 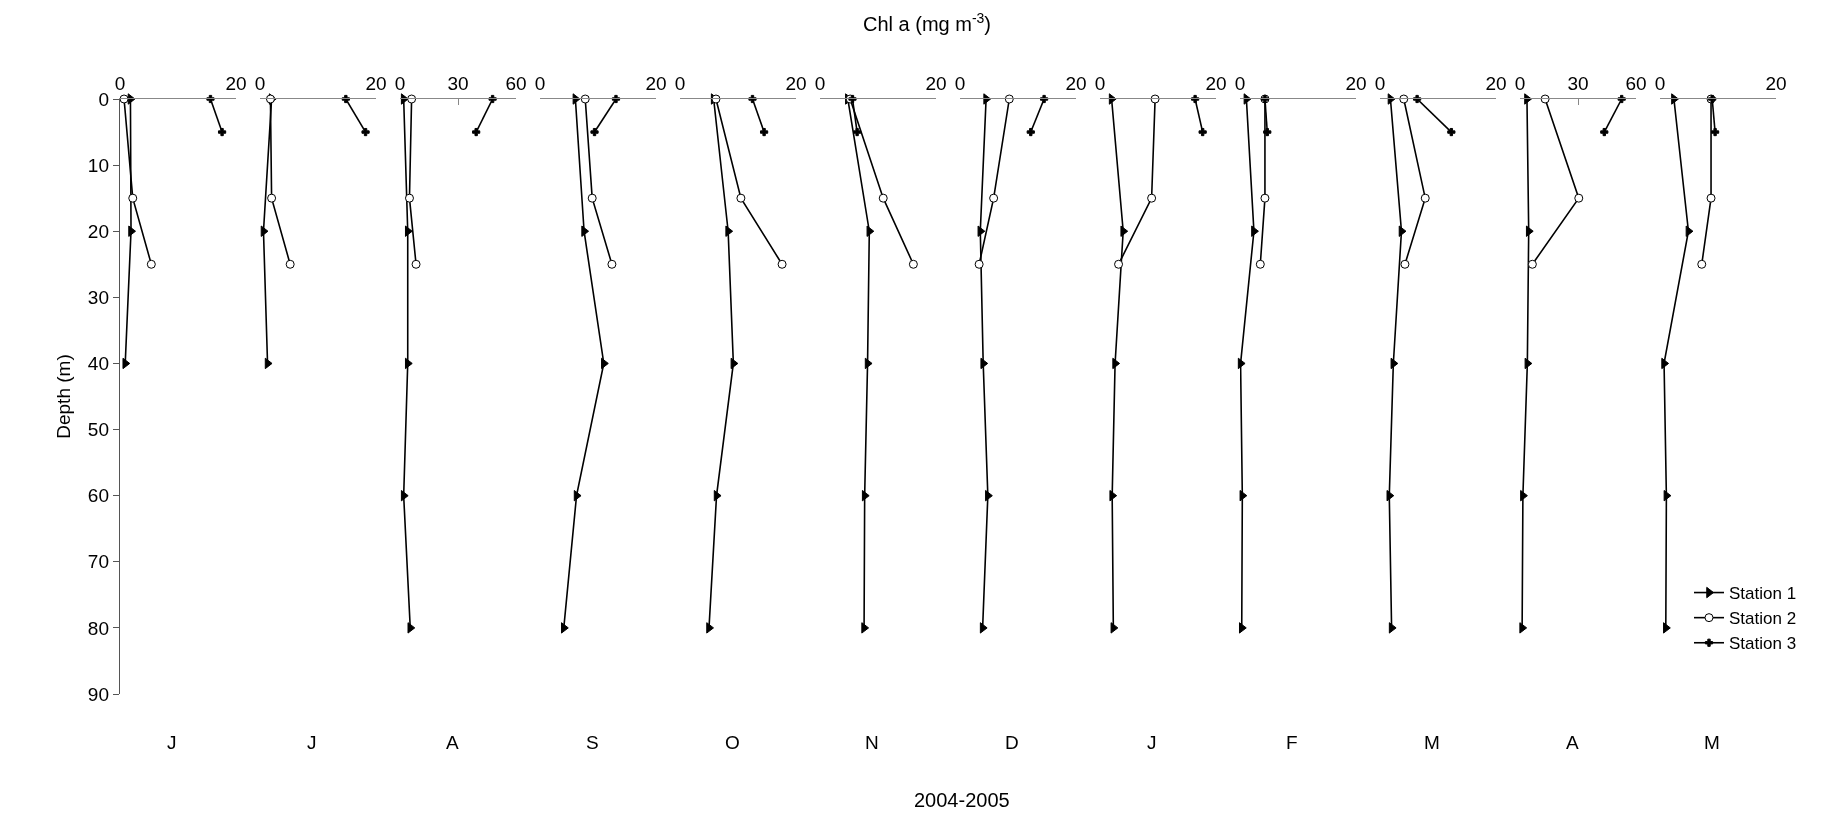 What do you see at coordinates (1763, 644) in the screenshot?
I see `legend-label: Station 3` at bounding box center [1763, 644].